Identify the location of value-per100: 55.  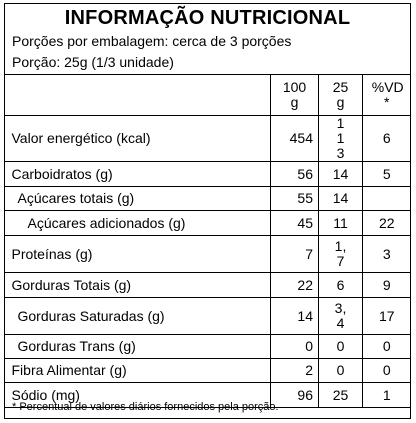
(294, 198).